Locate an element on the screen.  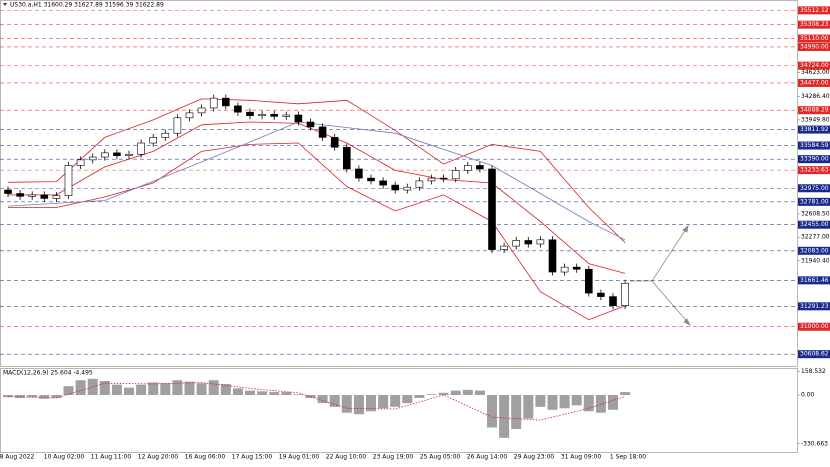
arrow-head is located at coordinates (685, 229).